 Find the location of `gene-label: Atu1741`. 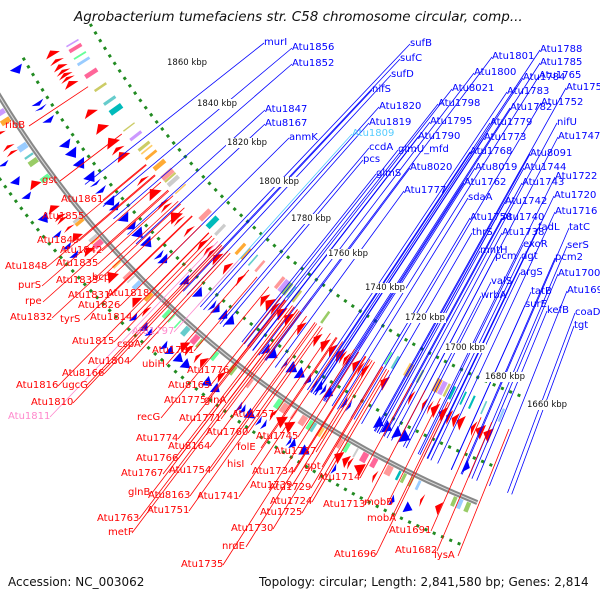

gene-label: Atu1741 is located at coordinates (218, 496).